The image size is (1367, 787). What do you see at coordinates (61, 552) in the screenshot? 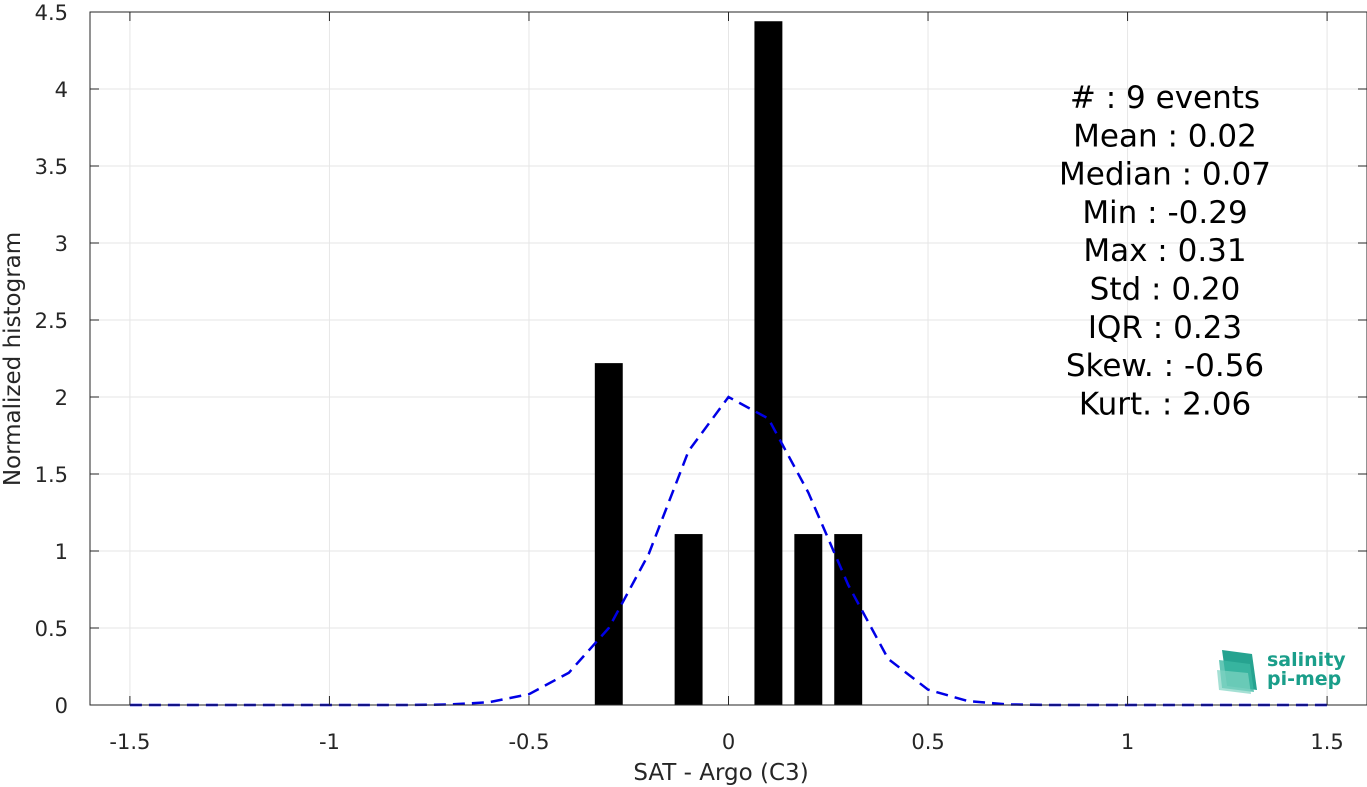
I see `y-tick-label: 1` at bounding box center [61, 552].